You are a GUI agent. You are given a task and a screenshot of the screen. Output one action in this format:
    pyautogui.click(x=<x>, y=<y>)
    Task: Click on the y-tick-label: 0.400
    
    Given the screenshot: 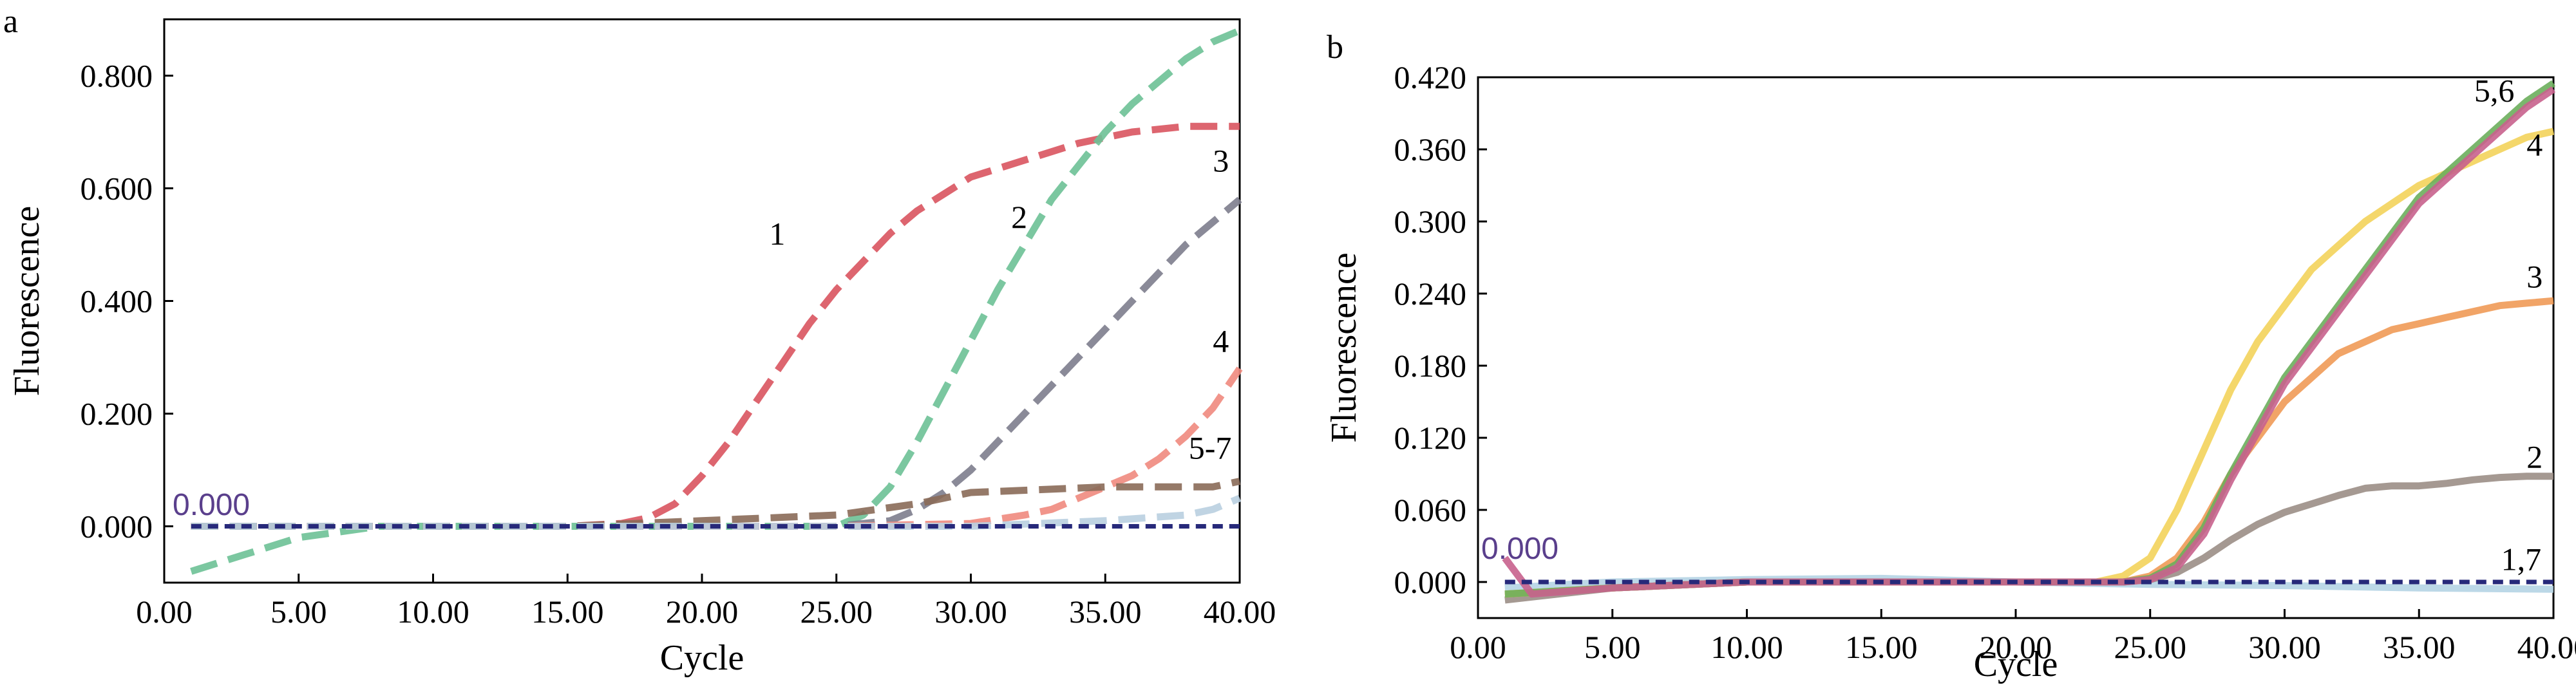 What is the action you would take?
    pyautogui.click(x=116, y=301)
    